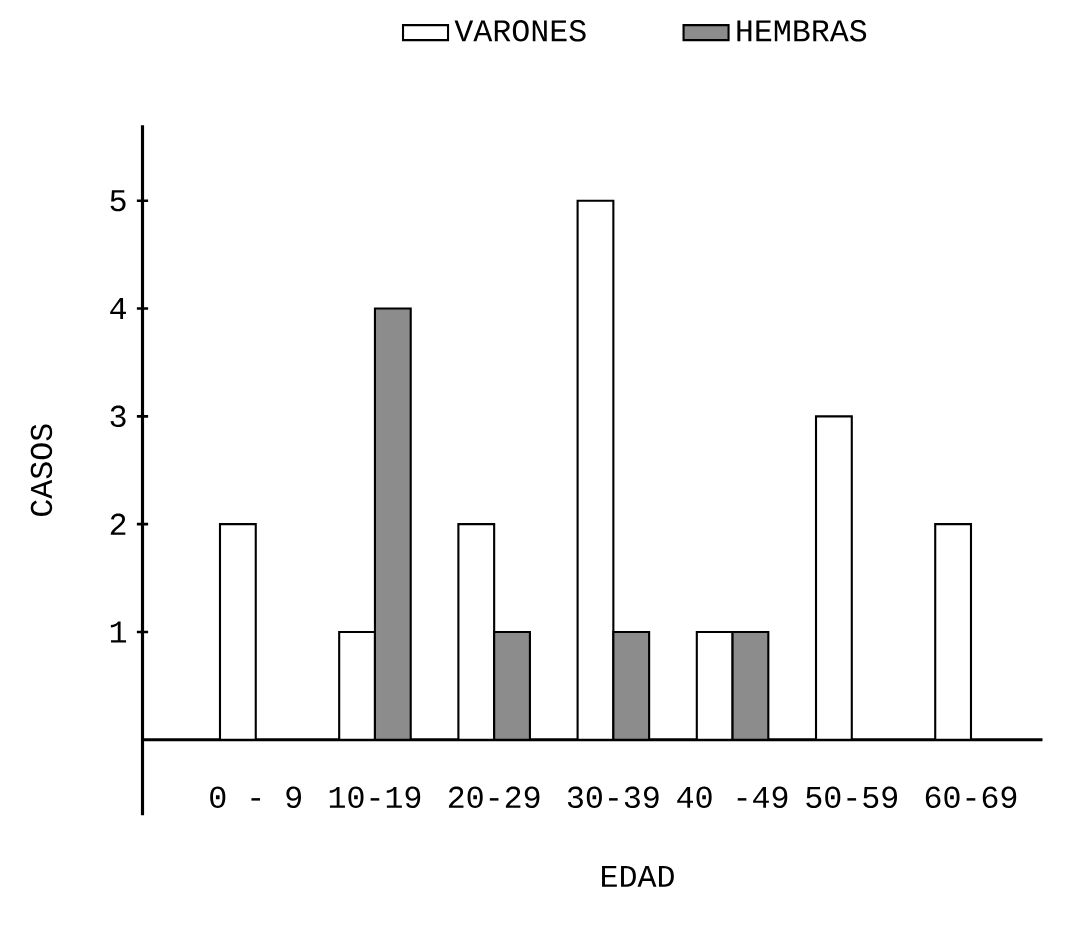 The image size is (1074, 935). I want to click on y-tick-label: 2, so click(118, 524).